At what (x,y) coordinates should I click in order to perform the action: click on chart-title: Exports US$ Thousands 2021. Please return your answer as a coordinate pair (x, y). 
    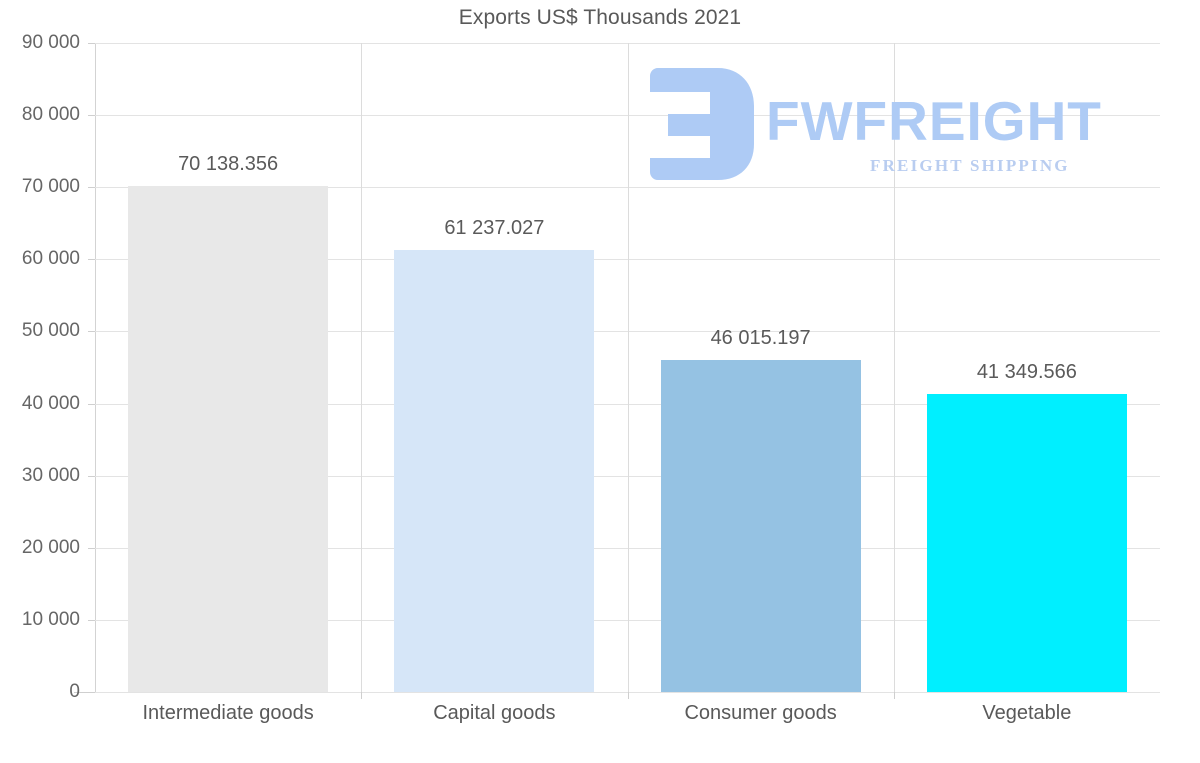
    Looking at the image, I should click on (600, 17).